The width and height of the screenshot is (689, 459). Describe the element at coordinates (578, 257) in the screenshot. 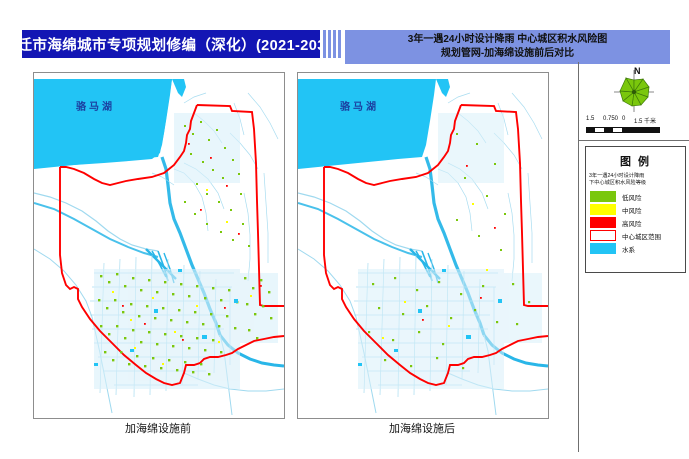

I see `sidebar-divider` at that location.